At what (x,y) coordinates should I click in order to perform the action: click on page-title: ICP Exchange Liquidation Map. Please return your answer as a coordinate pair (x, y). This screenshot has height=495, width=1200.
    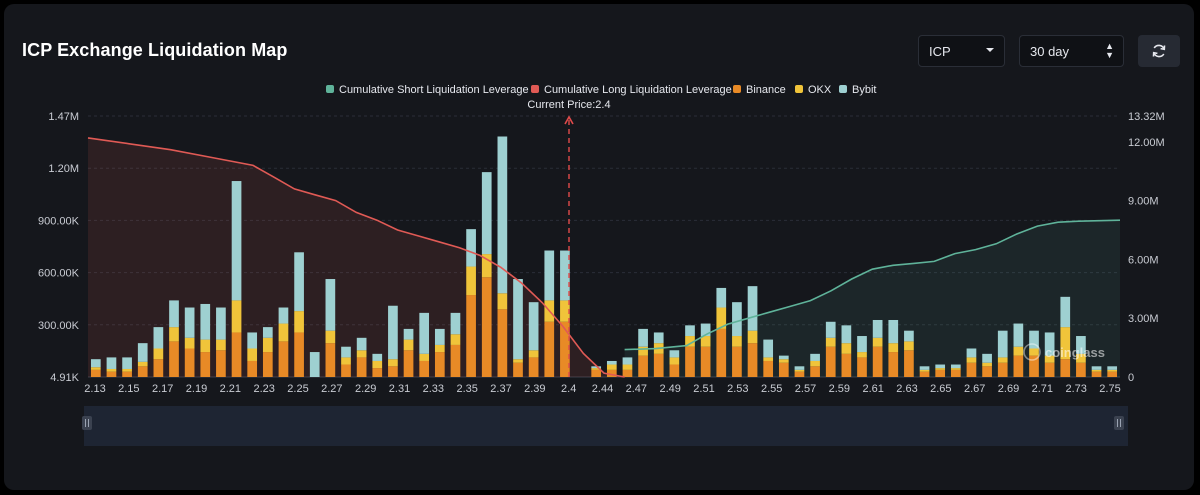
    Looking at the image, I should click on (155, 50).